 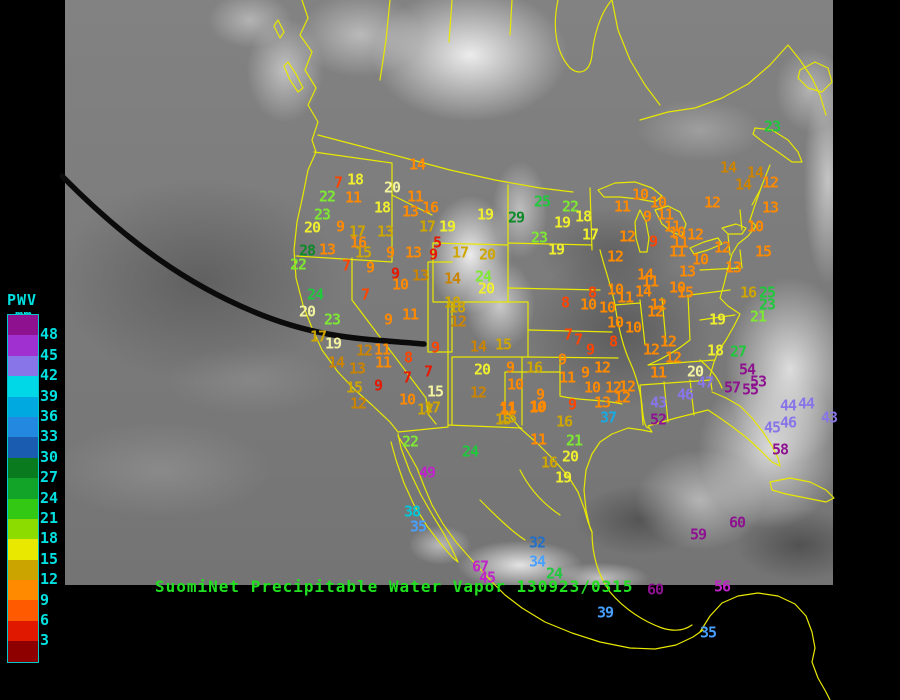 I want to click on station-value: 46, so click(x=788, y=422).